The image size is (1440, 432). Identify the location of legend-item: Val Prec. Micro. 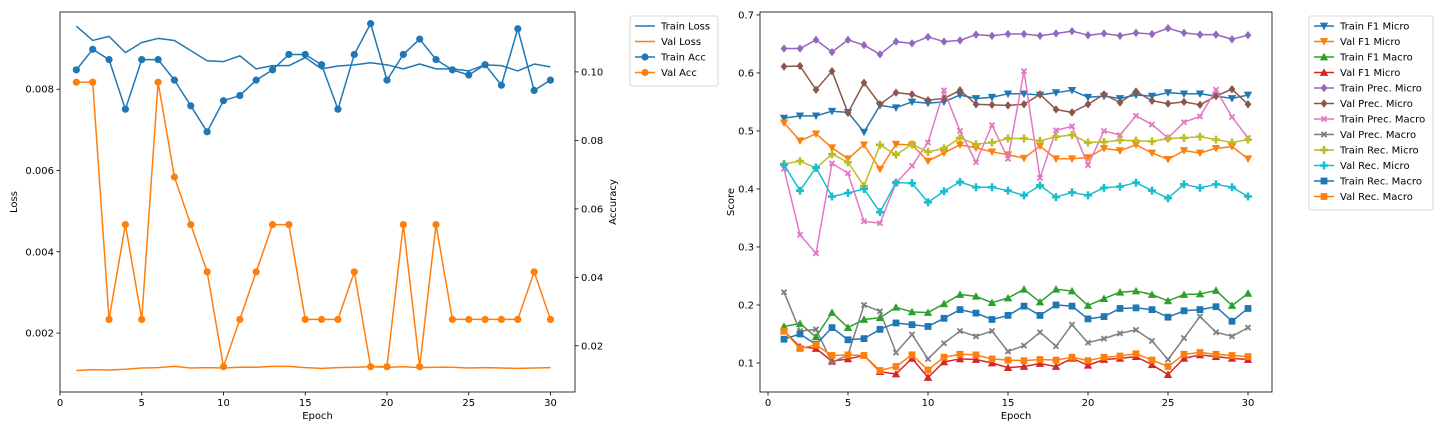
(1363, 104).